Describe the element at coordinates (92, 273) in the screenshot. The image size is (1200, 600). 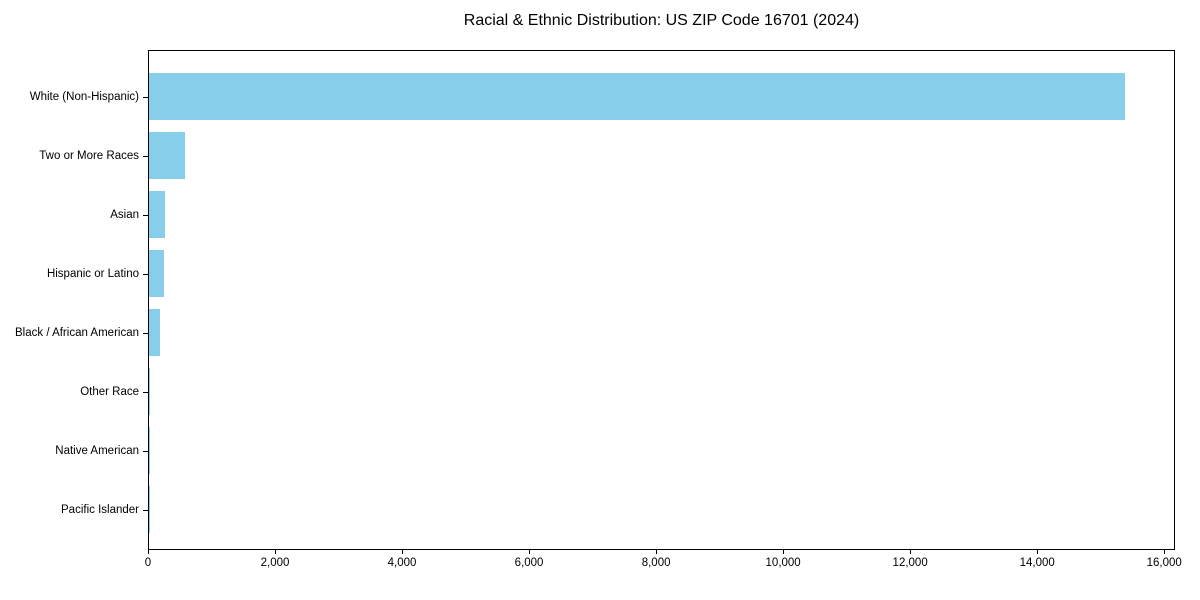
I see `category-label: Hispanic or Latino` at that location.